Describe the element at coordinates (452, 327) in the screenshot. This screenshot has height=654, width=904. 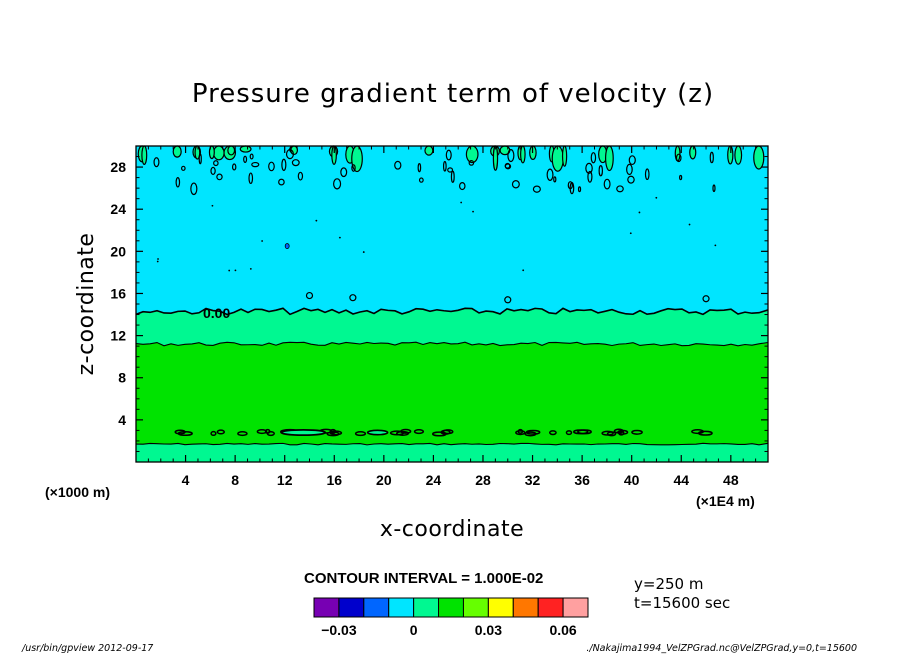
I see `contour-layer` at that location.